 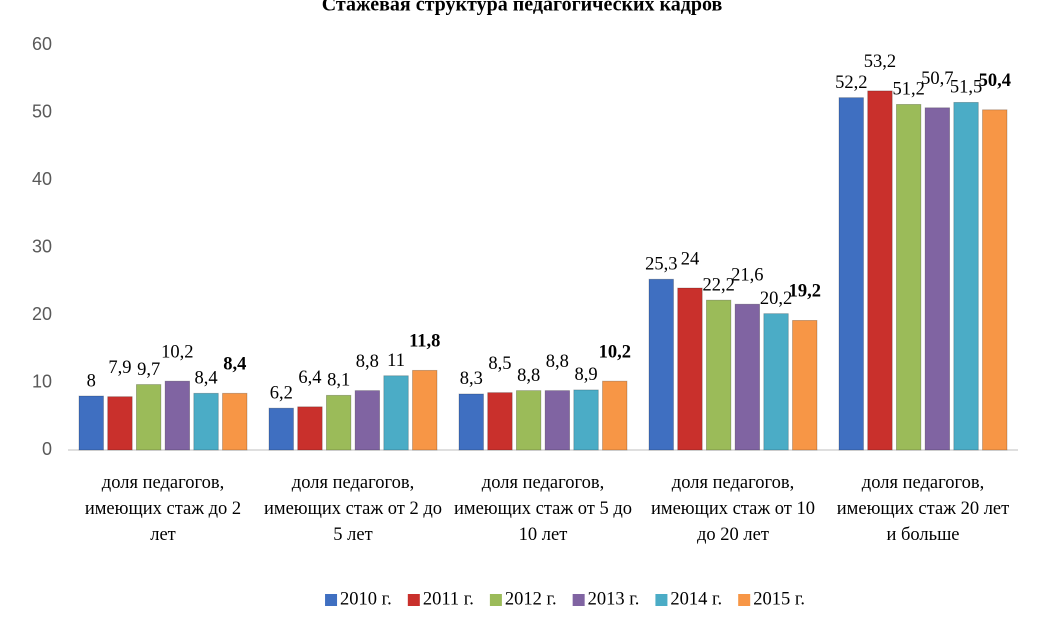 I want to click on data-label: 24, so click(x=690, y=259).